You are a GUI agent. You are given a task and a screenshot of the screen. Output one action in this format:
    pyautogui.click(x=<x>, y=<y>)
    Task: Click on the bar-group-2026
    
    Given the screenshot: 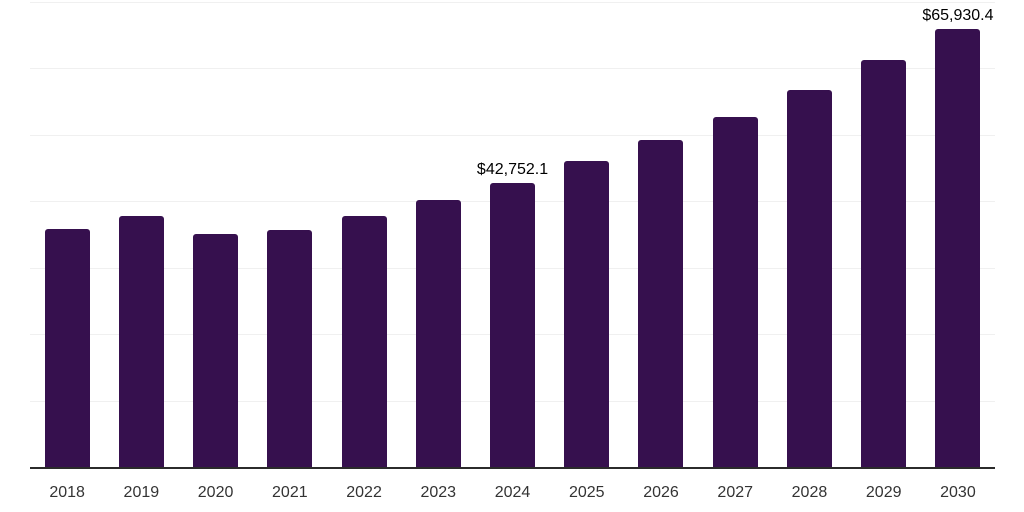 What is the action you would take?
    pyautogui.click(x=661, y=234)
    